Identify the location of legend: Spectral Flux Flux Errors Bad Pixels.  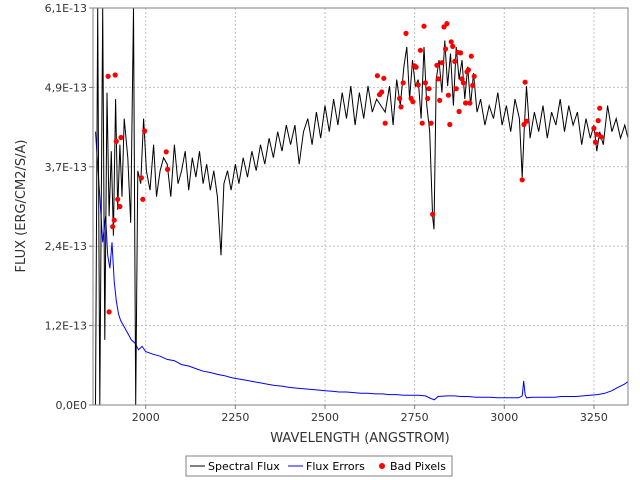
(319, 466).